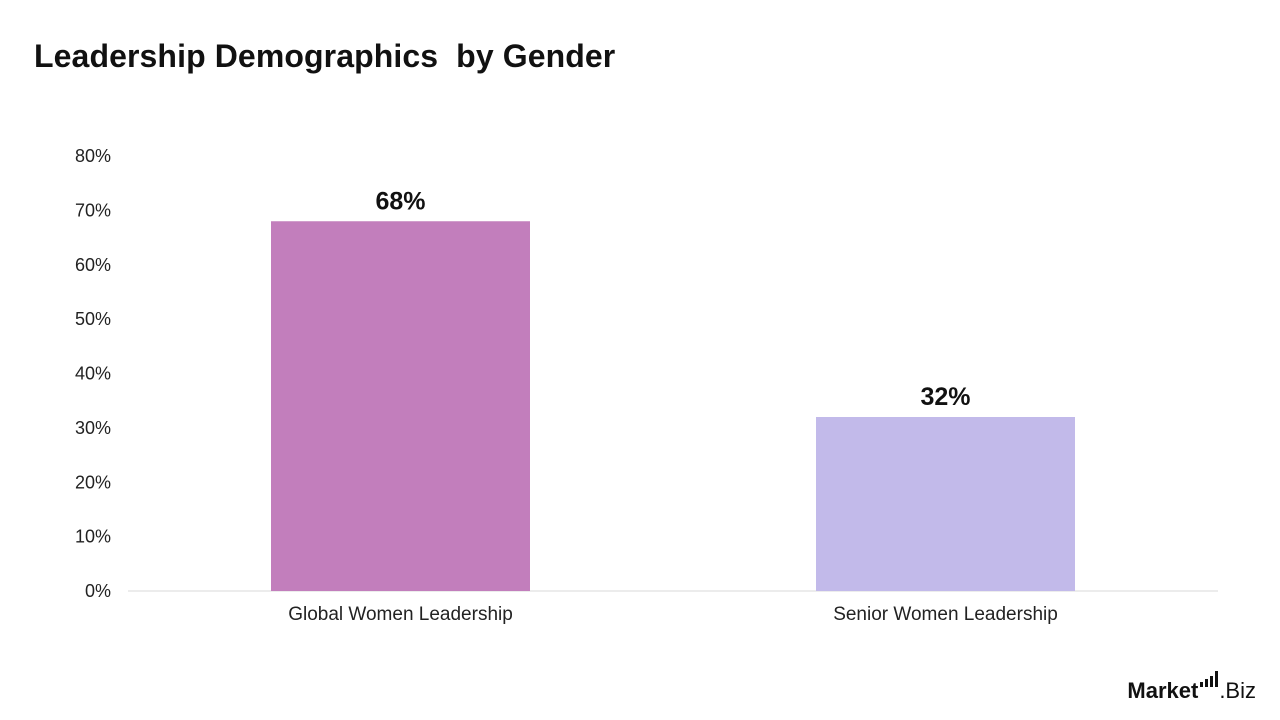 This screenshot has width=1280, height=720. What do you see at coordinates (400, 614) in the screenshot?
I see `x-category-label: Global Women Leadership` at bounding box center [400, 614].